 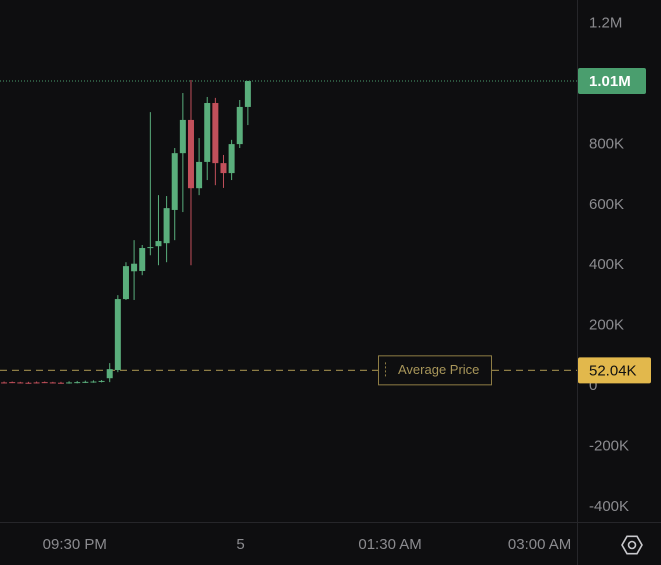 I want to click on y-tick-label: -400K, so click(x=609, y=506).